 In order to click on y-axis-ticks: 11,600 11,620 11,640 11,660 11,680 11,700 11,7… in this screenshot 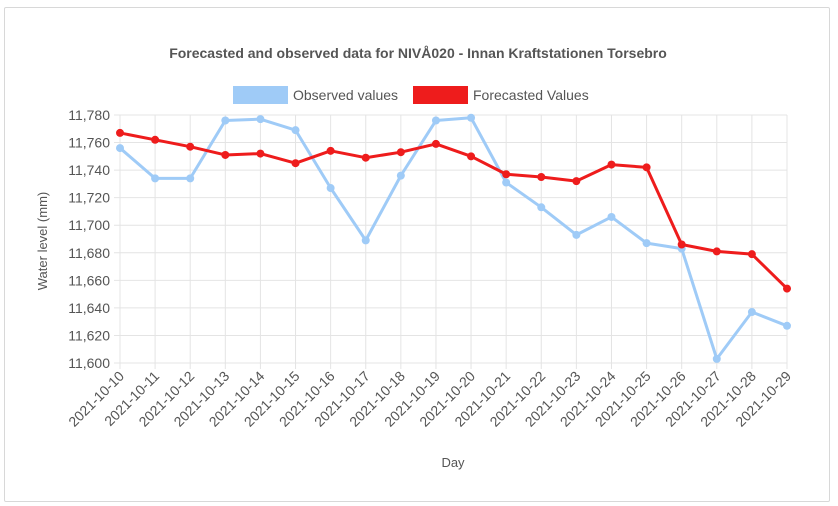, I will do `click(89, 239)`.